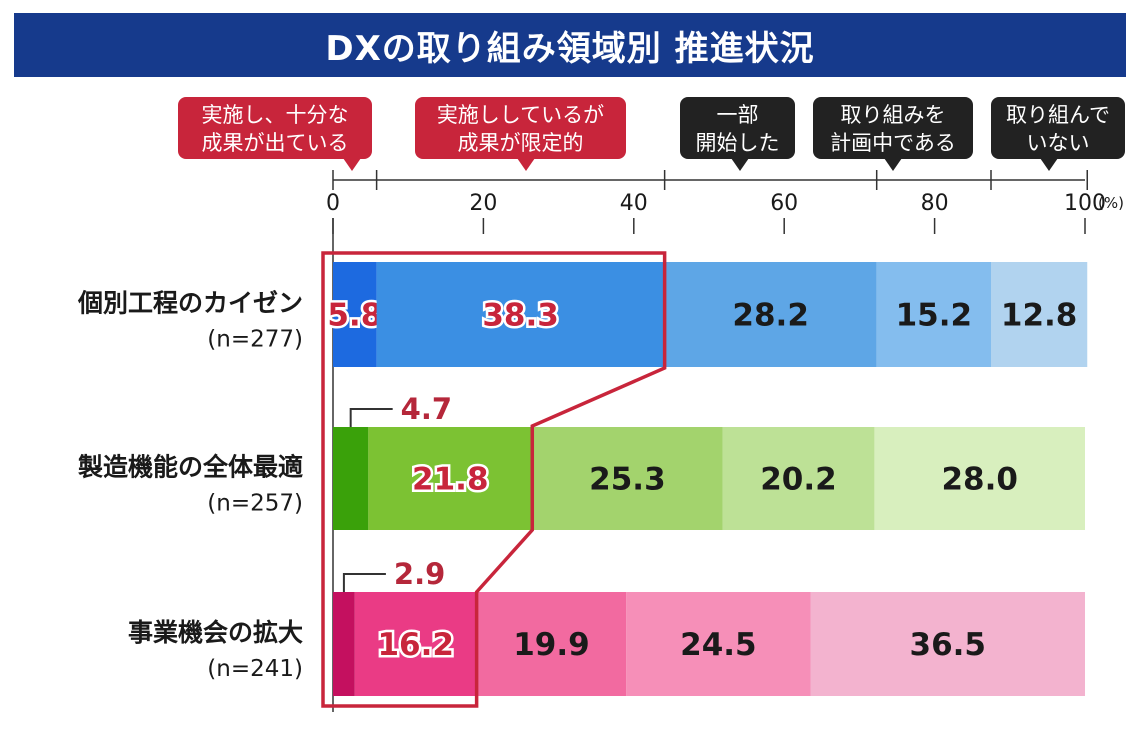  Describe the element at coordinates (190, 303) in the screenshot. I see `category-label: 個別工程のカイゼン` at that location.